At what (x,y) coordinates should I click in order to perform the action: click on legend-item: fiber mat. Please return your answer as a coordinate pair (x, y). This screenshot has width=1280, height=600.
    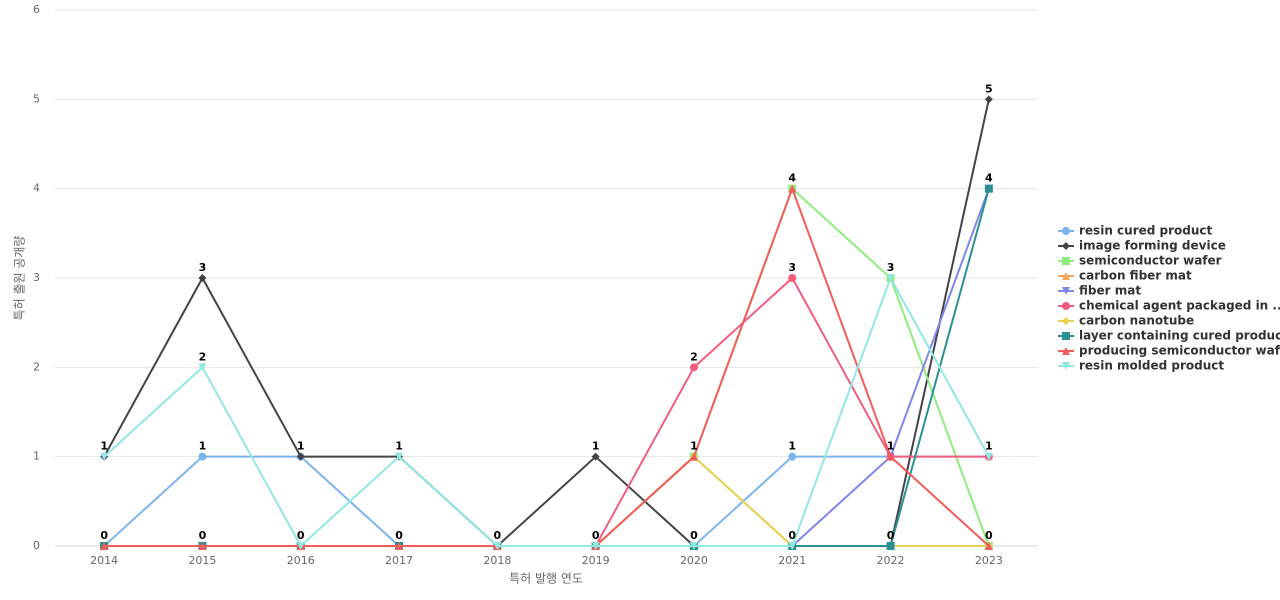
    Looking at the image, I should click on (1099, 291).